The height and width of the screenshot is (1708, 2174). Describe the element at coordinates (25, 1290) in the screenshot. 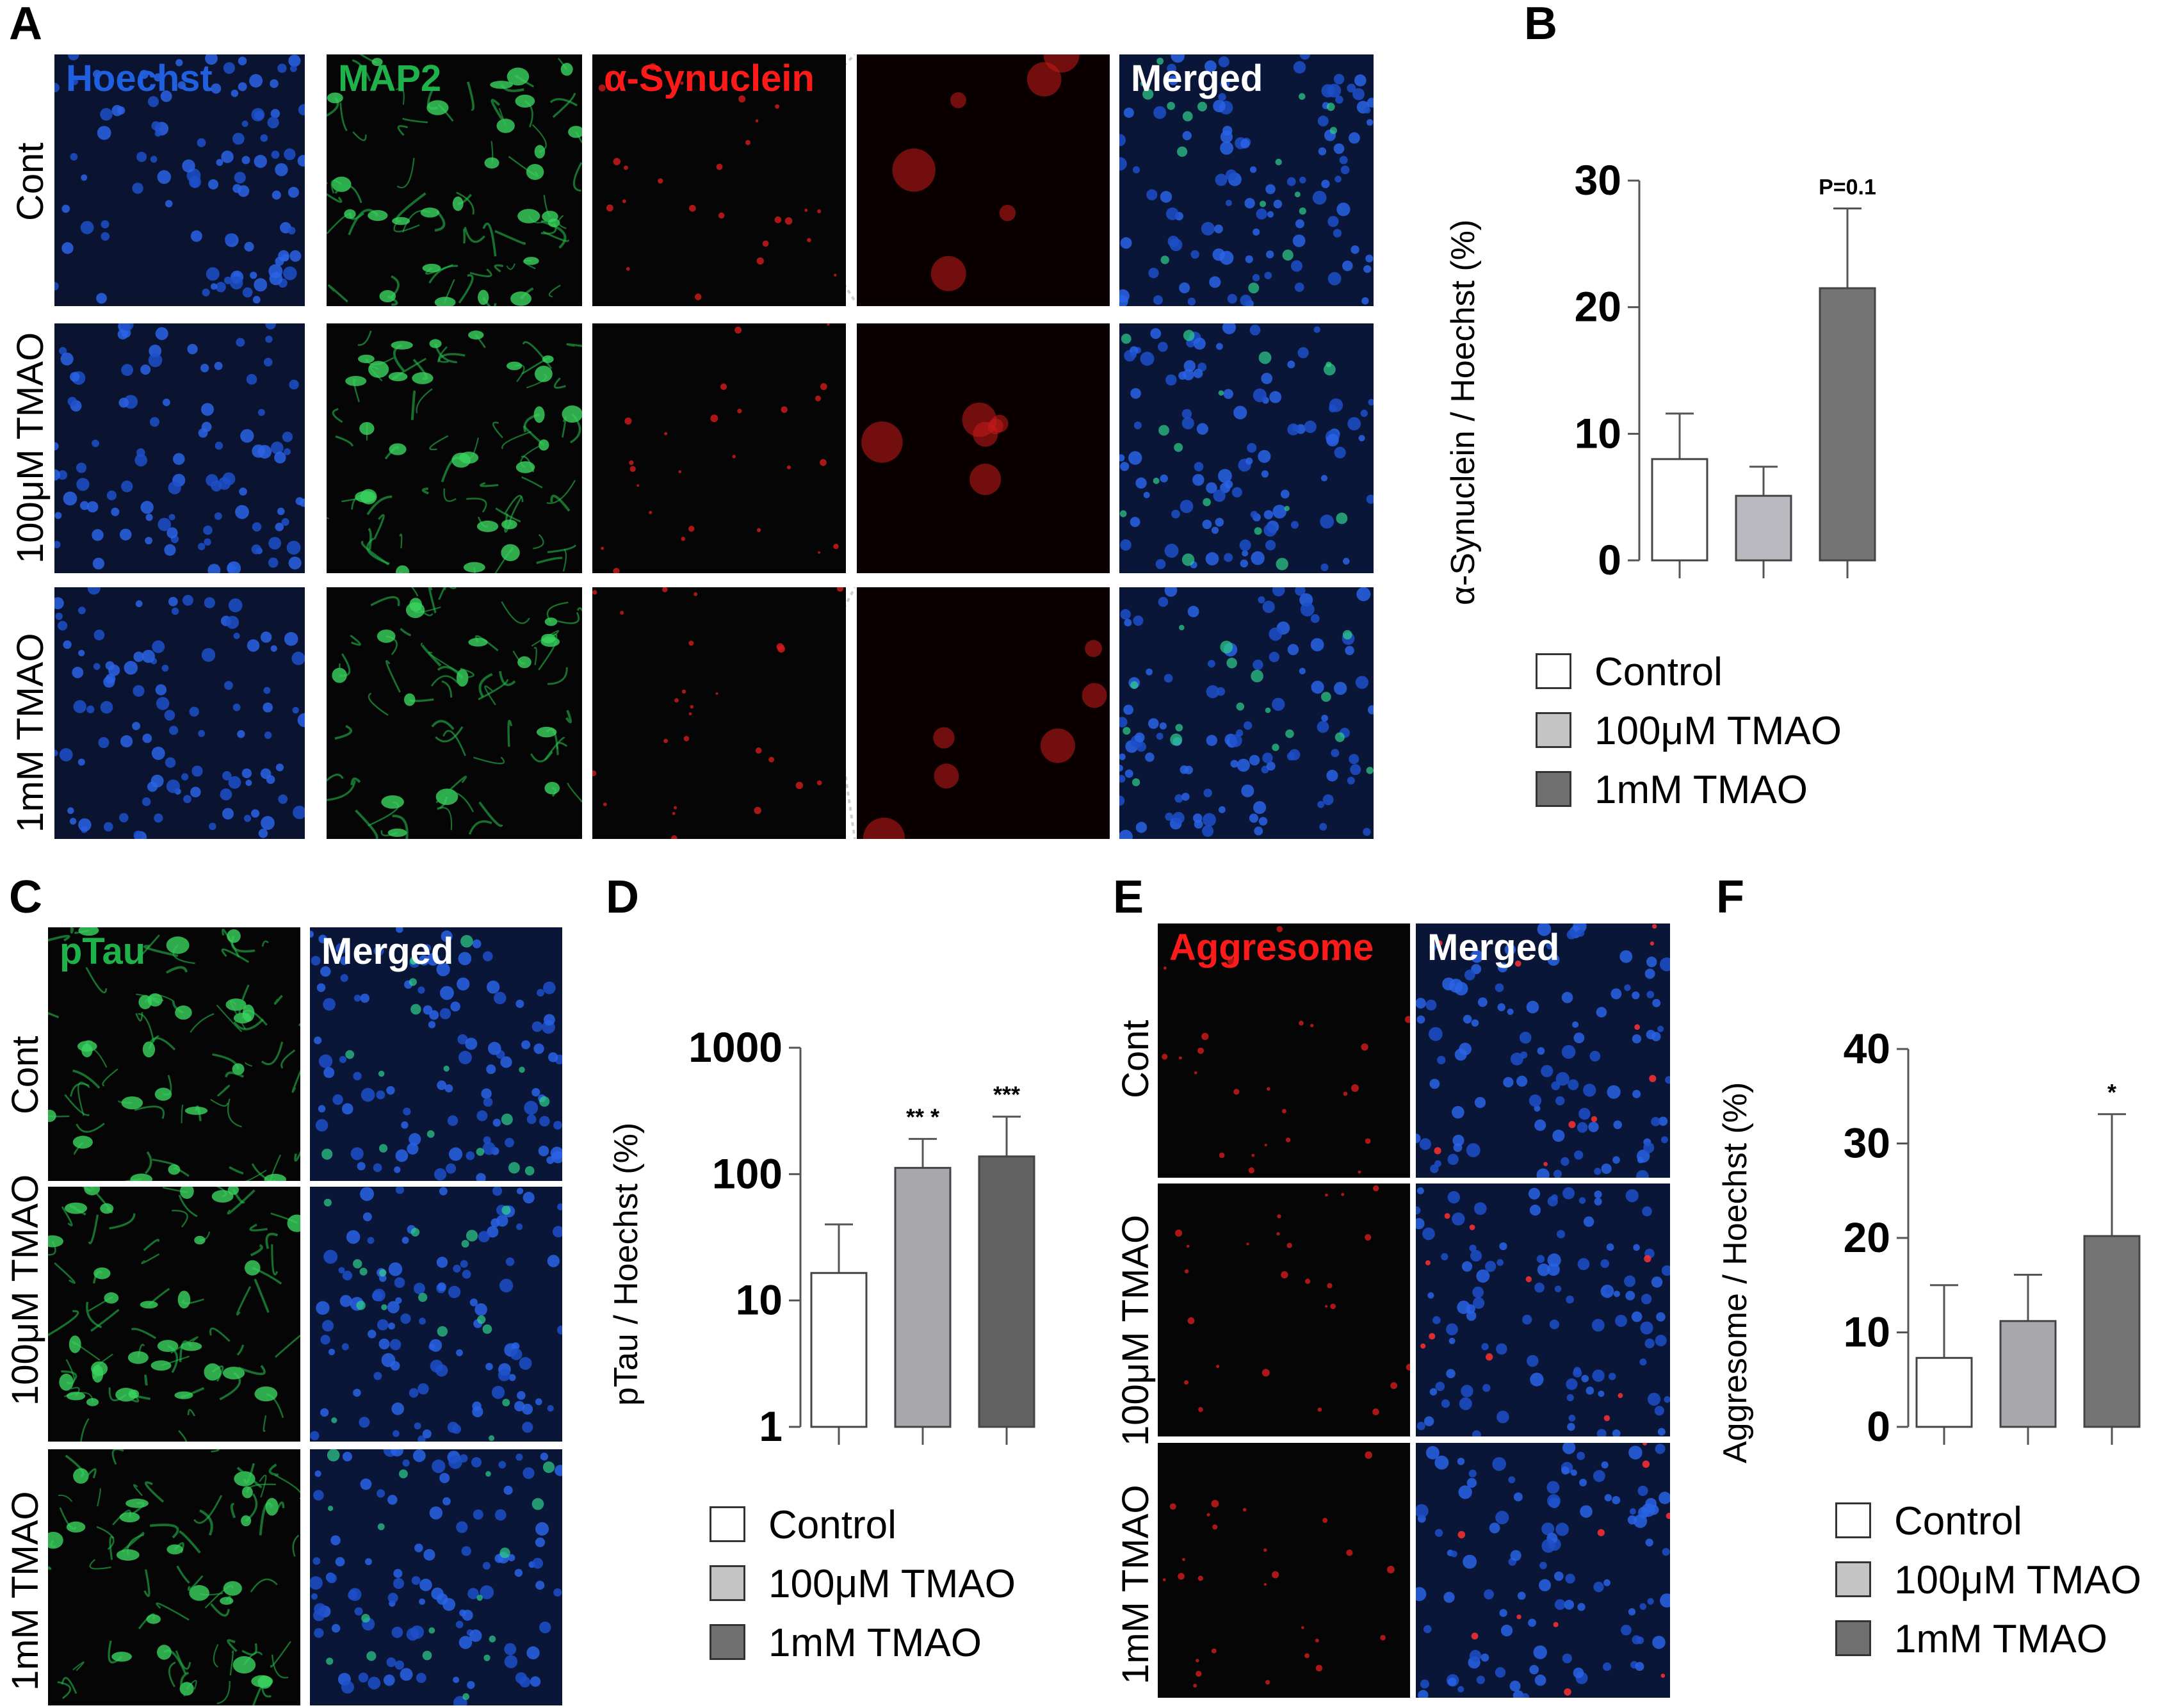

I see `row-label-c-100um: 100μM TMAO` at that location.